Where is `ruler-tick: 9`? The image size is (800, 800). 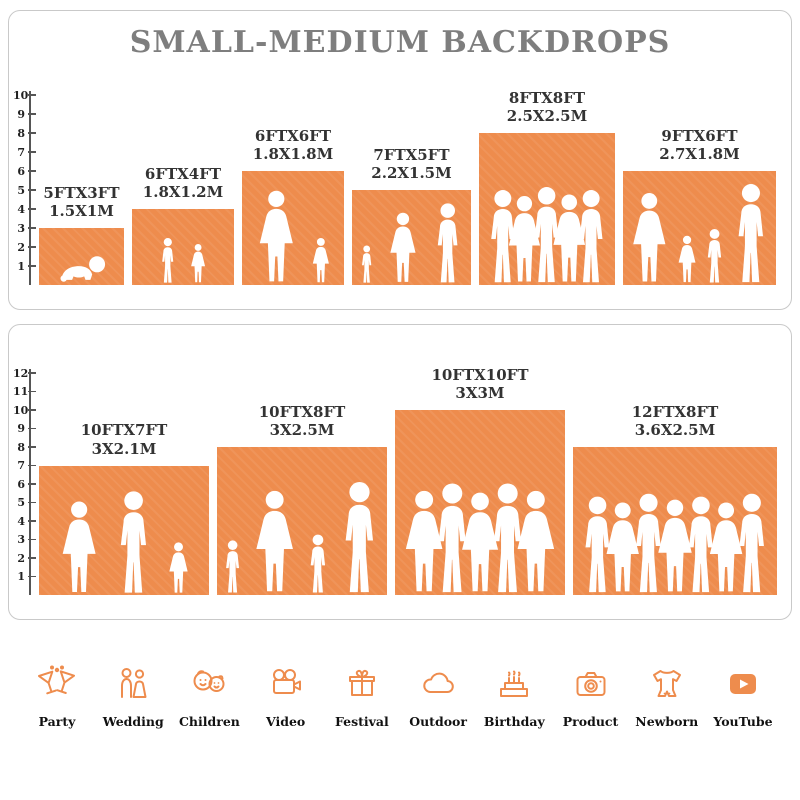
ruler-tick: 9 is located at coordinates (24, 428).